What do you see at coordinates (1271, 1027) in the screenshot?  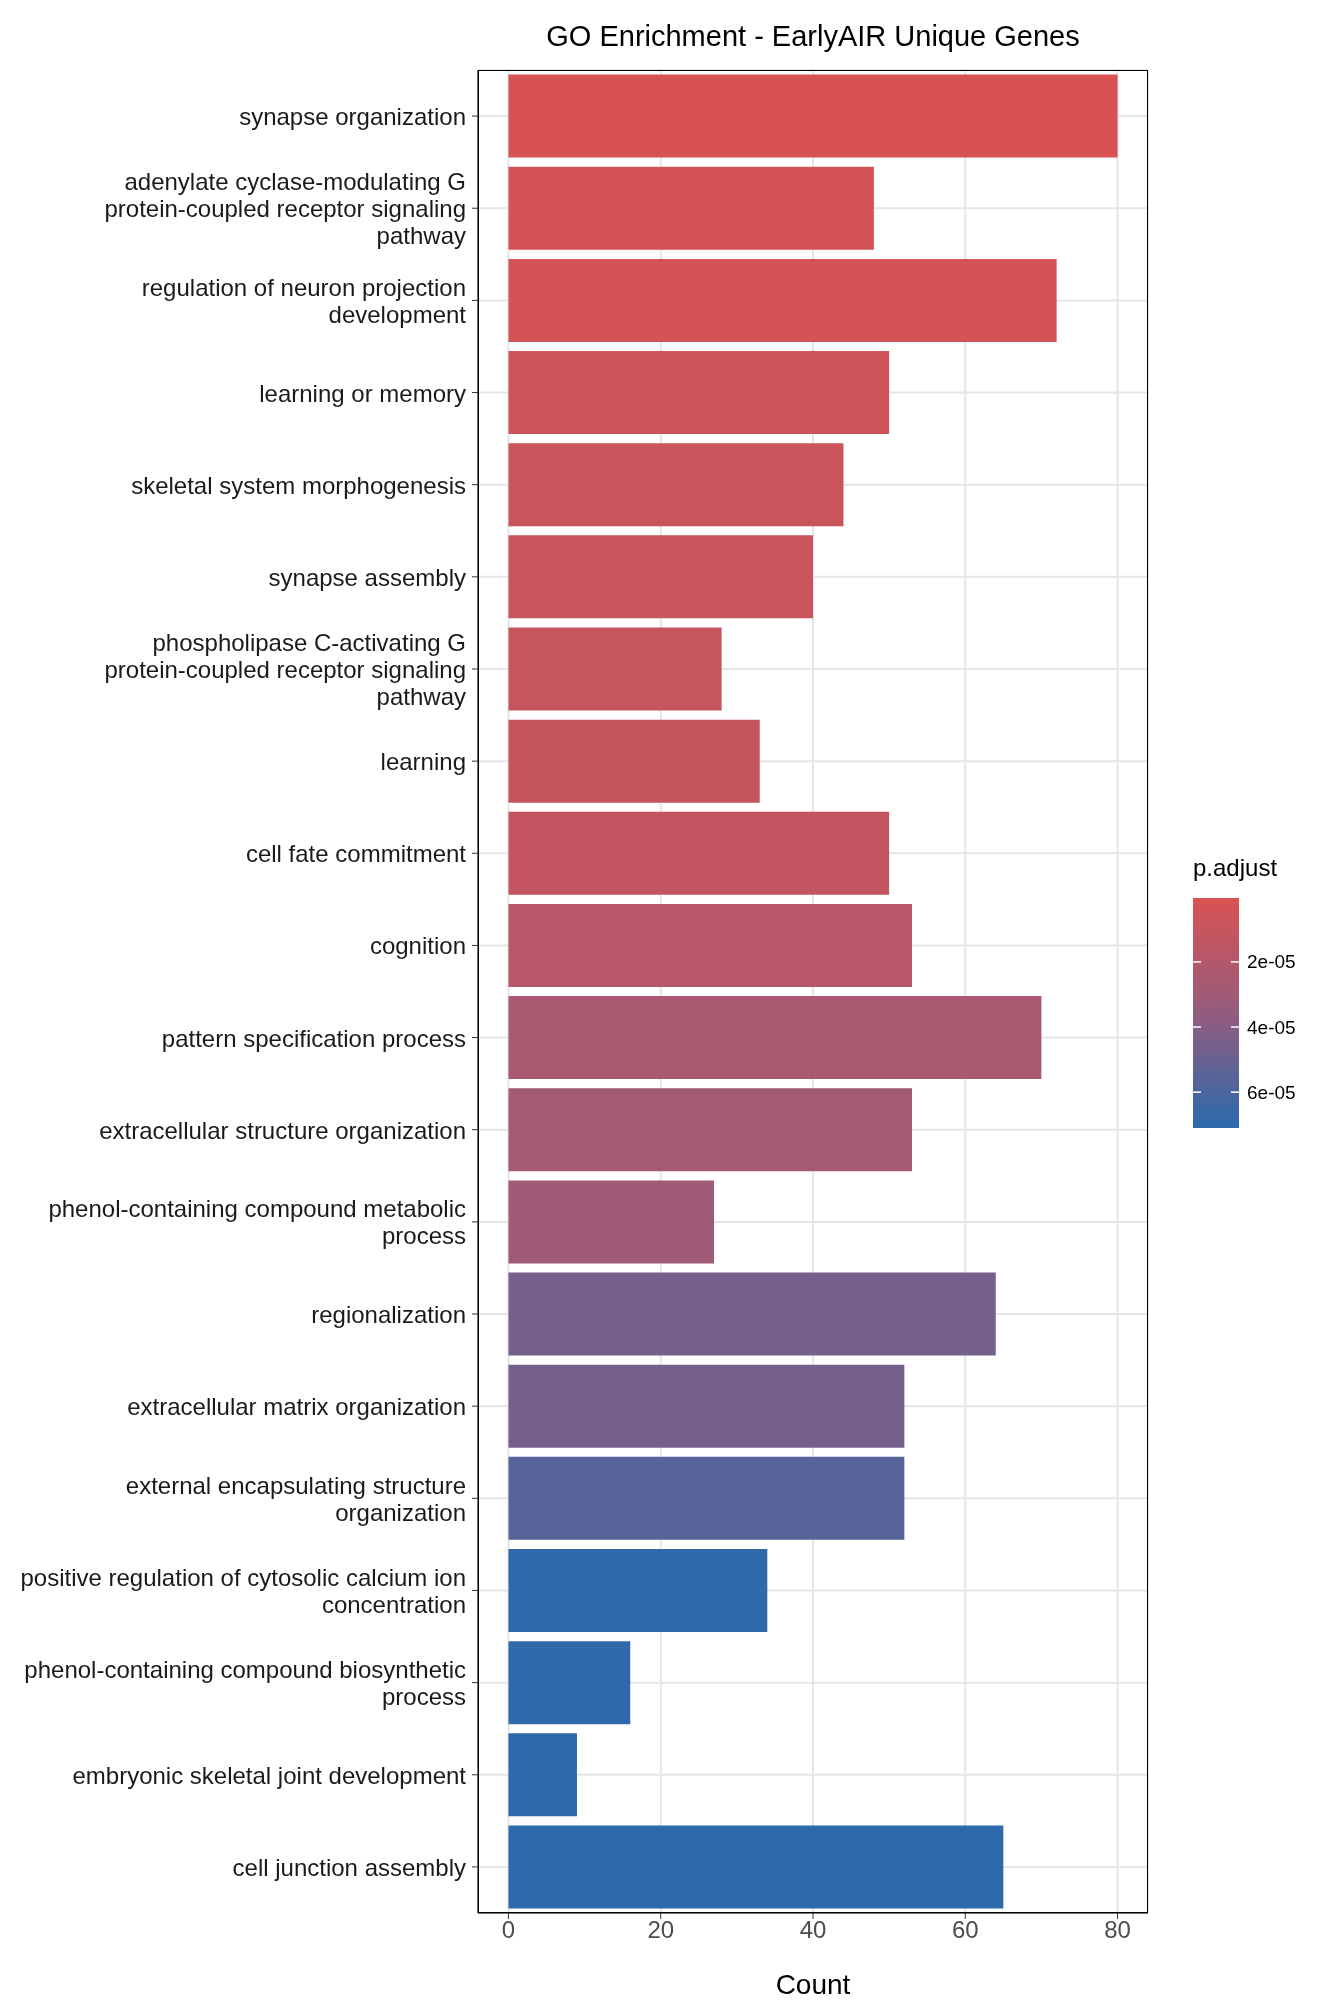 I see `color-bar-label: 4e-05` at bounding box center [1271, 1027].